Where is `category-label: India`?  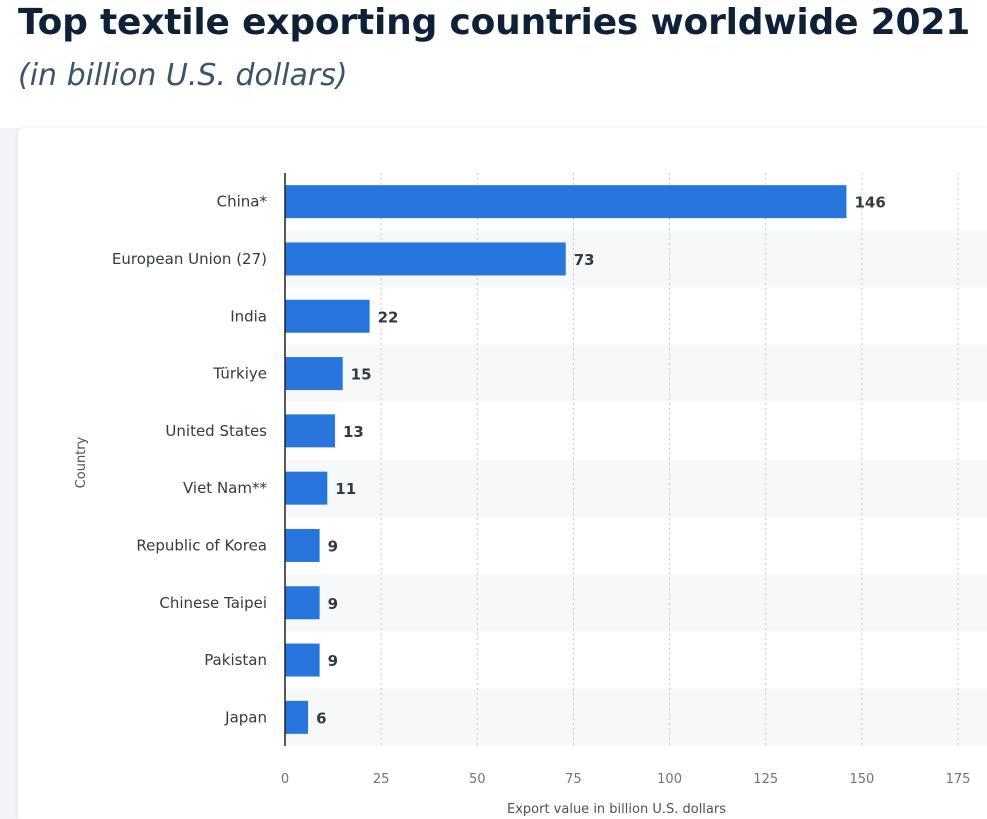 category-label: India is located at coordinates (248, 316).